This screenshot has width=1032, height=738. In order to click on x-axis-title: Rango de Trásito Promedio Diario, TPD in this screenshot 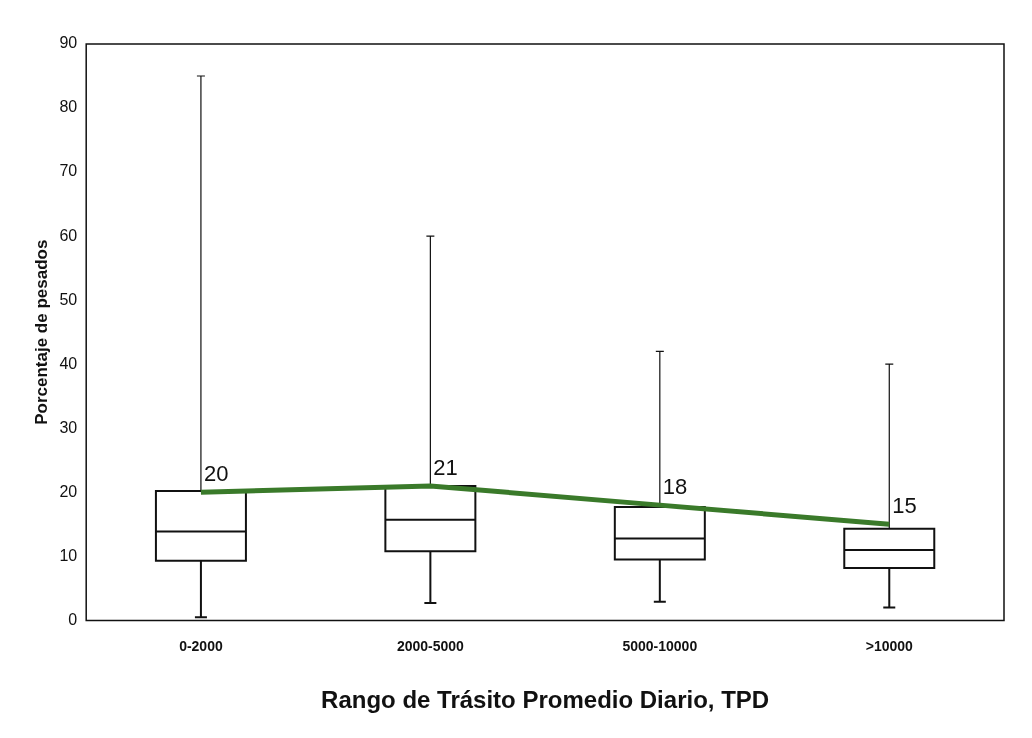, I will do `click(545, 700)`.